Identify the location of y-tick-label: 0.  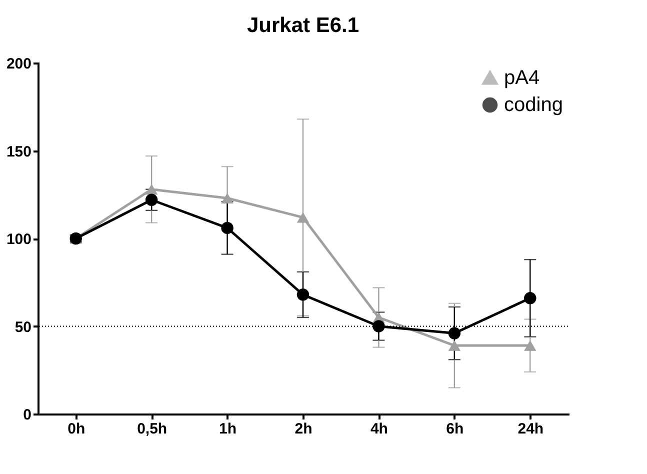
(27, 415).